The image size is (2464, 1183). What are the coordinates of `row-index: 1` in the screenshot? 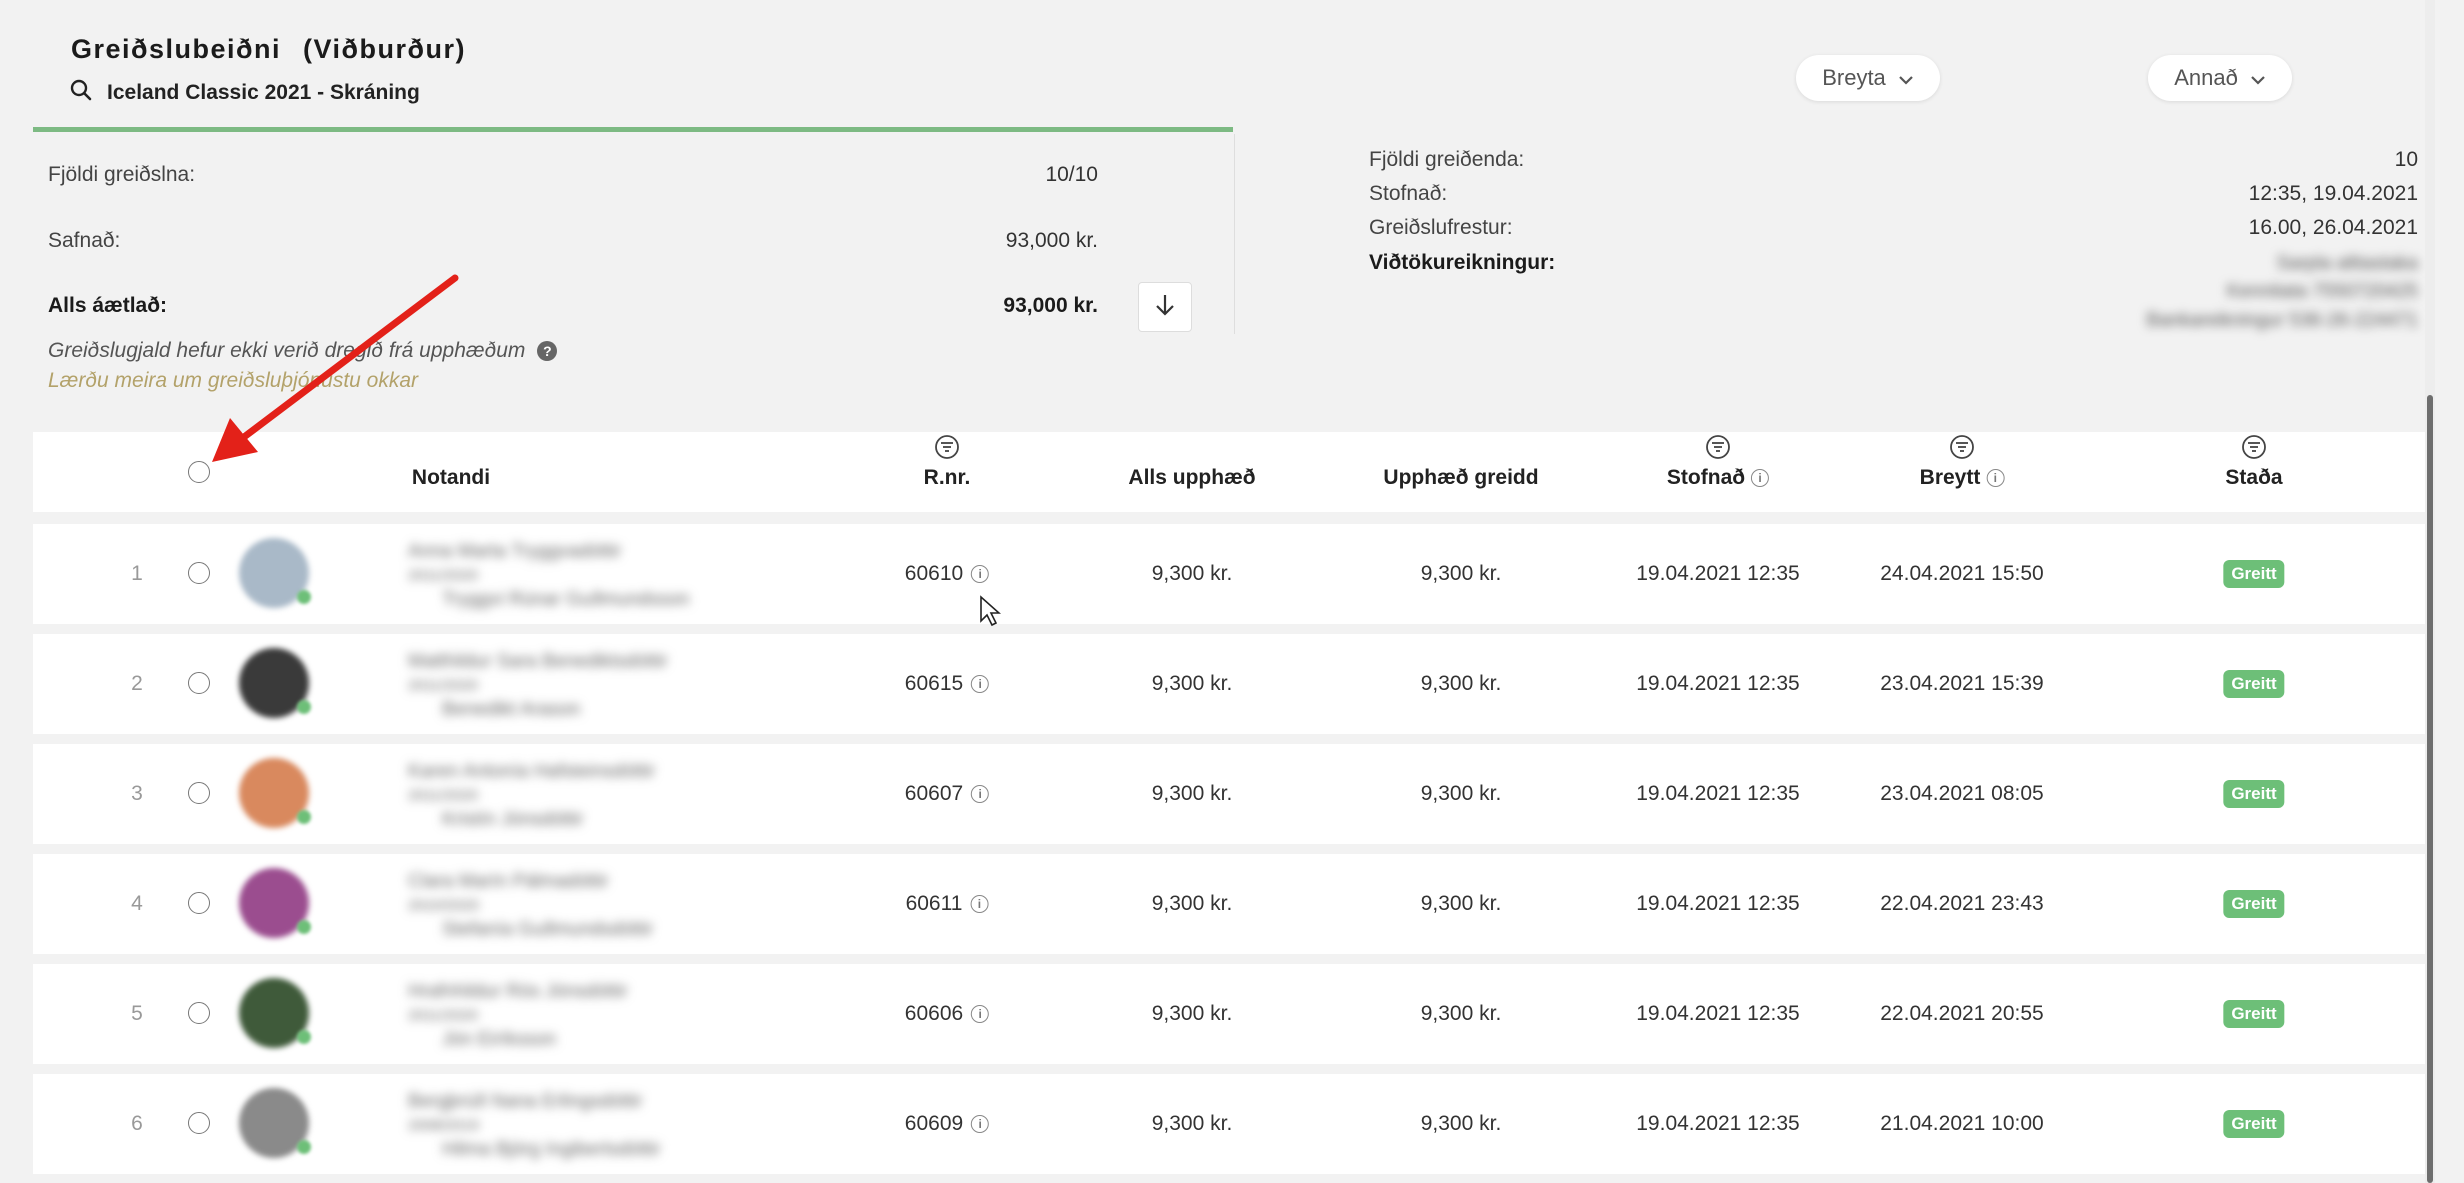 It's located at (137, 573).